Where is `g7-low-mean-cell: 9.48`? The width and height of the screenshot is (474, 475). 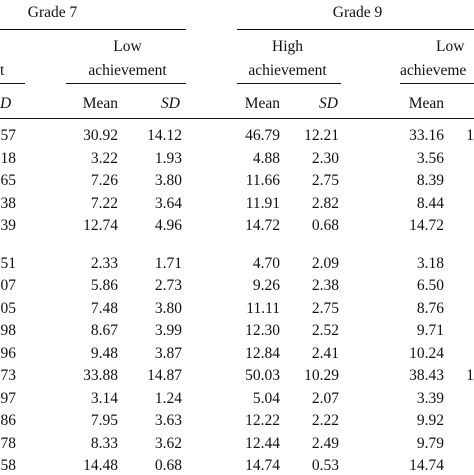 g7-low-mean-cell: 9.48 is located at coordinates (104, 353).